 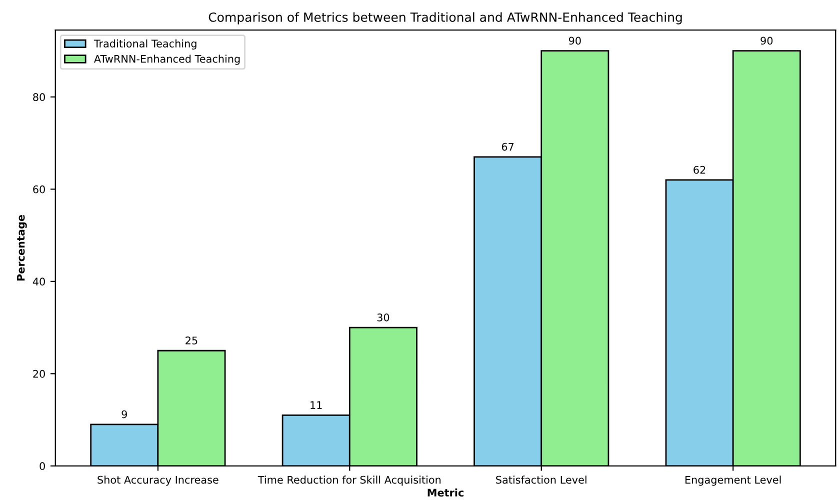 I want to click on y-tick-label: 80, so click(x=39, y=97).